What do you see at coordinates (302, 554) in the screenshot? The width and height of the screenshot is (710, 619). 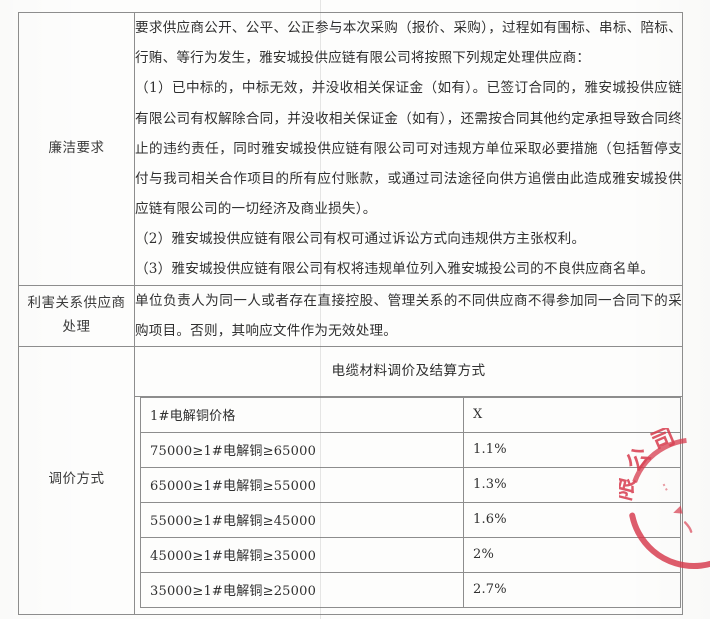 I see `price-range-cell: 45000≥1#电解铜≥35000` at bounding box center [302, 554].